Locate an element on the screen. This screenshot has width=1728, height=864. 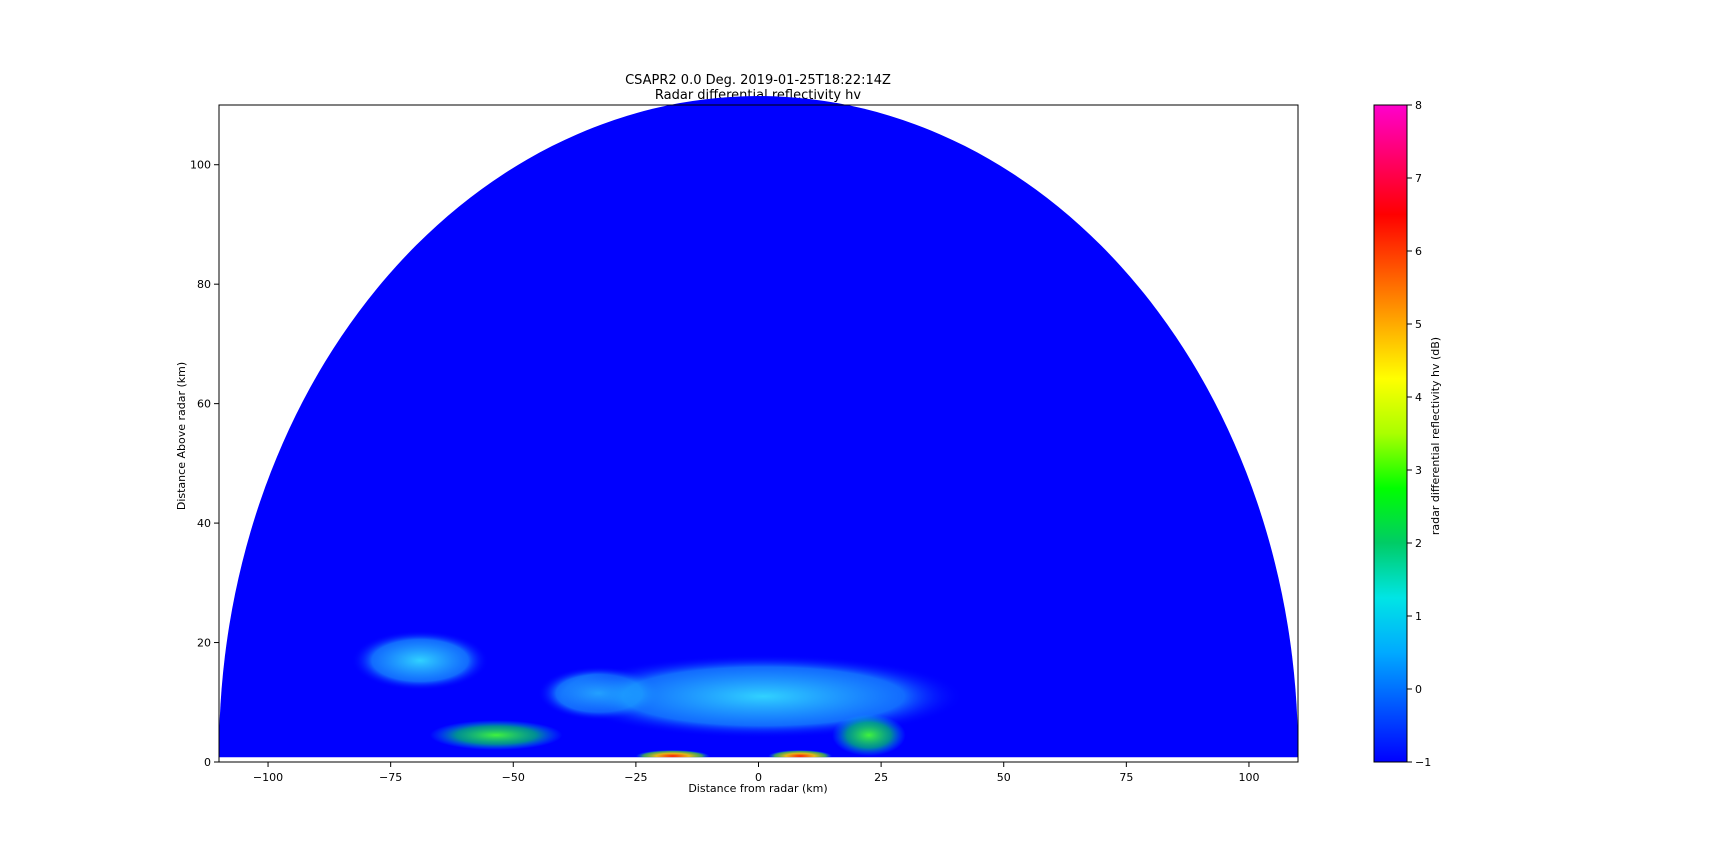
echo-feature-green-cells is located at coordinates (496, 735).